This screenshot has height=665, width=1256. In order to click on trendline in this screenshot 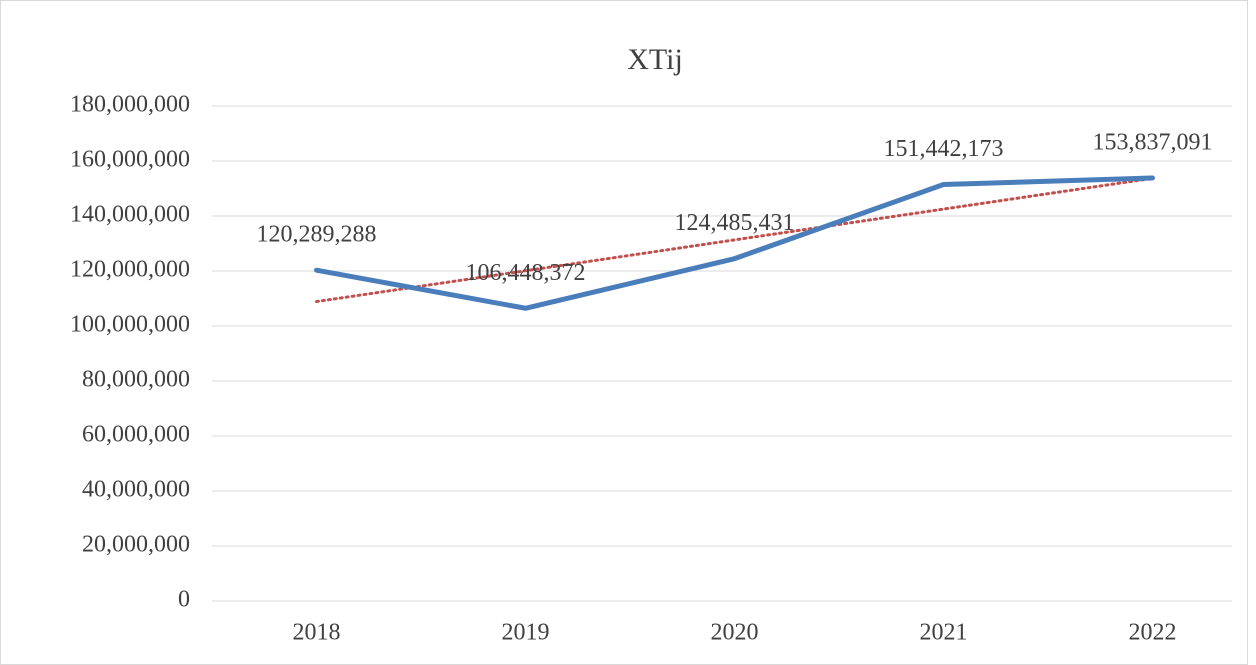, I will do `click(734, 240)`.